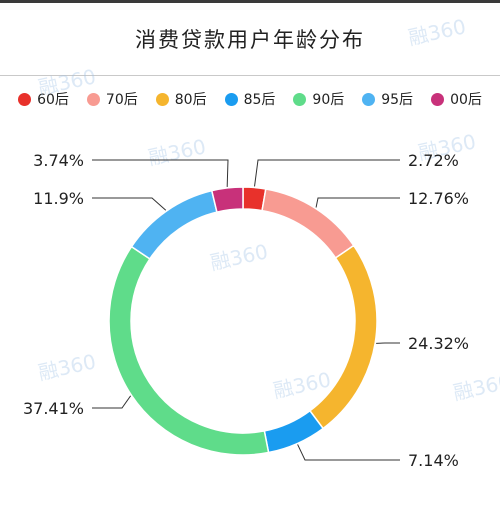  Describe the element at coordinates (250, 1) in the screenshot. I see `top-border` at that location.